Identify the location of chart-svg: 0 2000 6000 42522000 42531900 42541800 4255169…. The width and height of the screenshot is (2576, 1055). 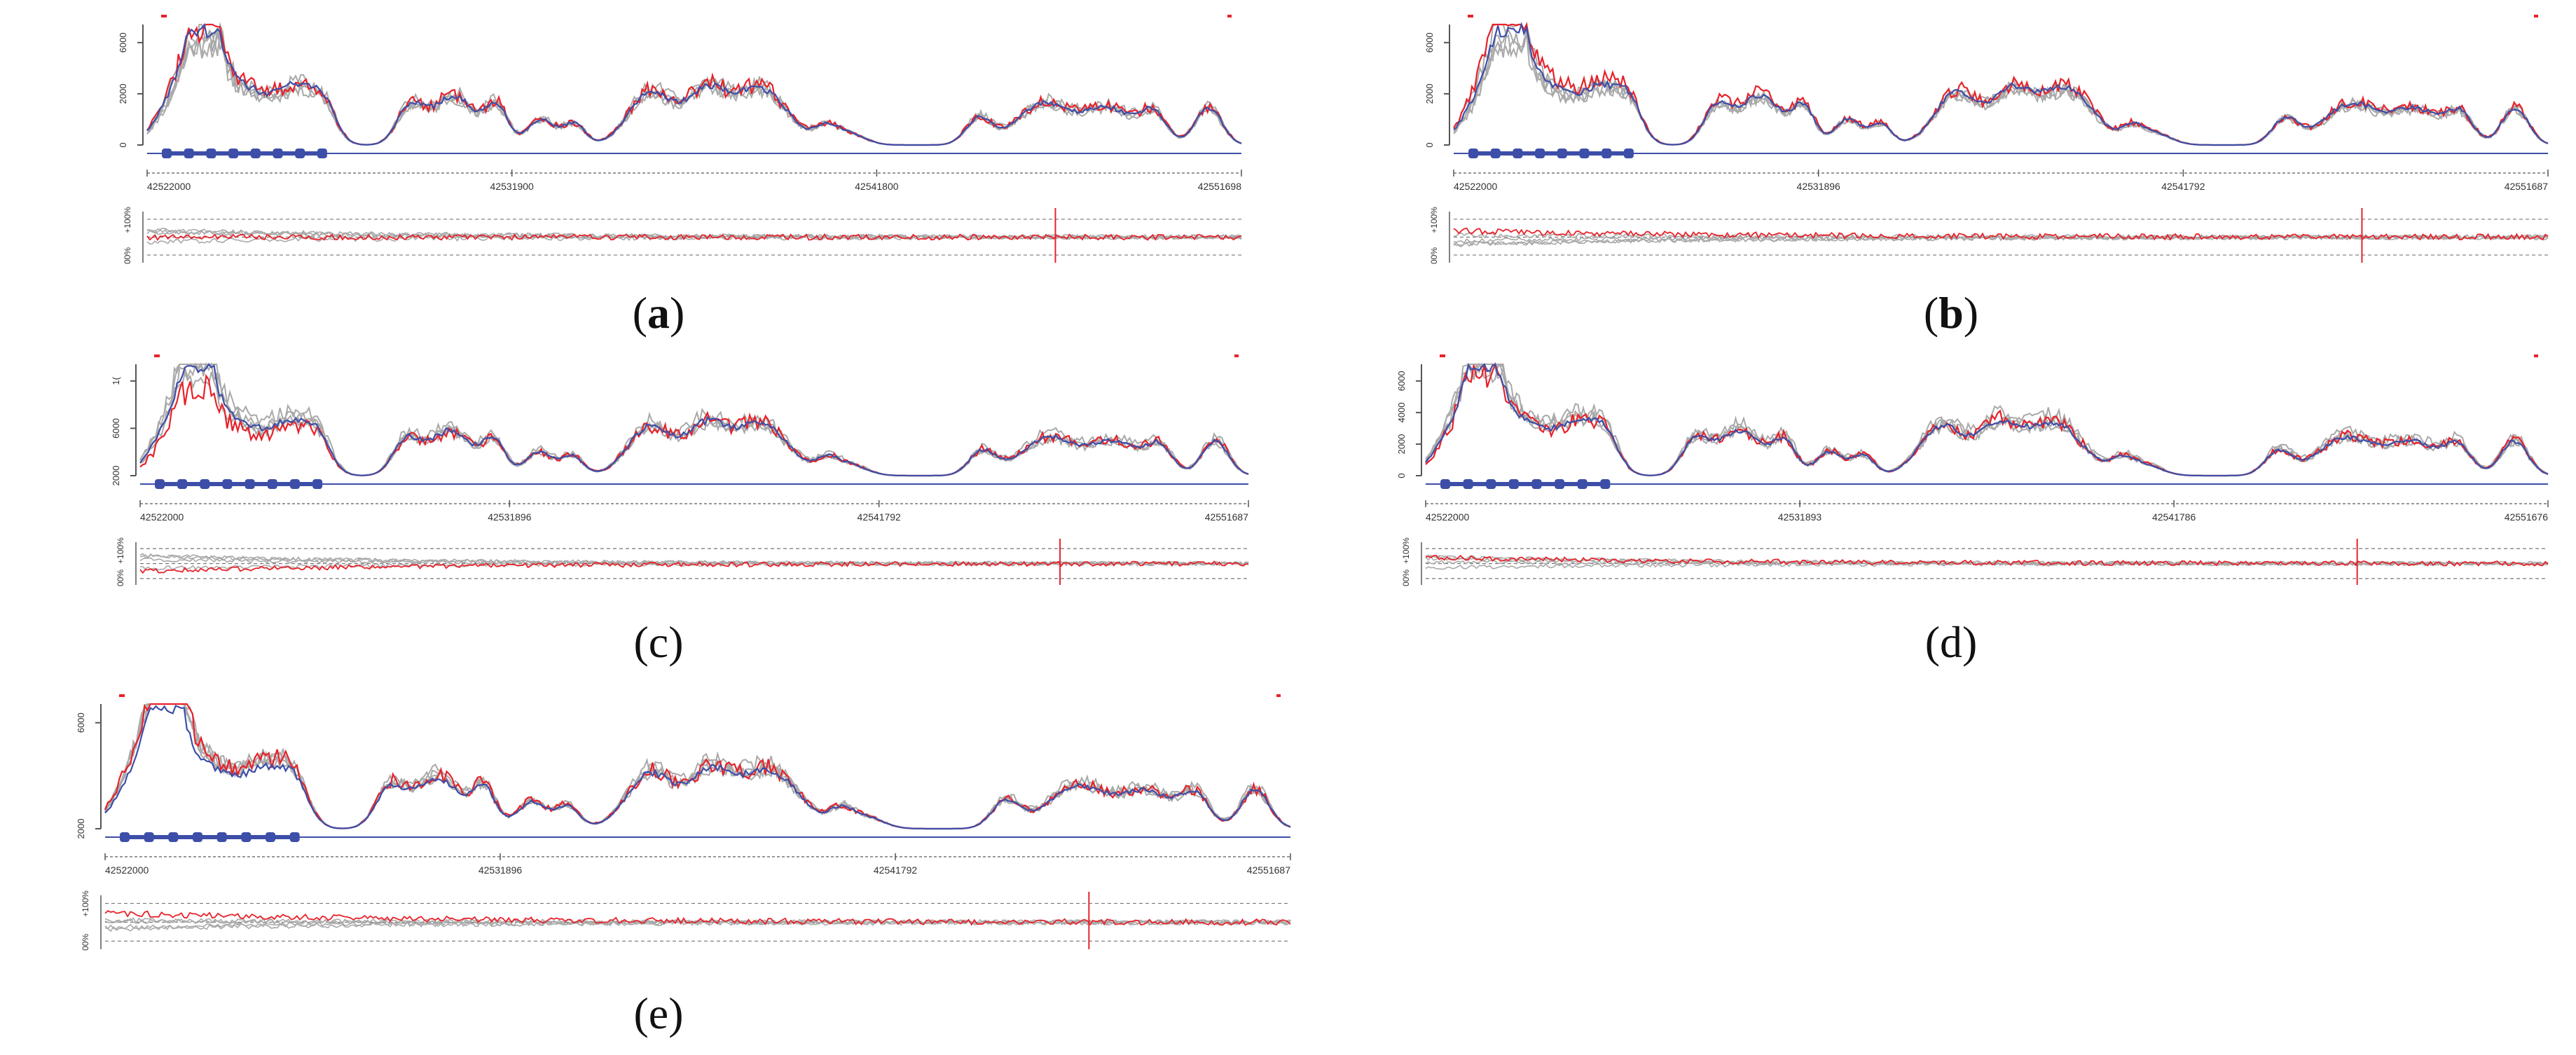
(680, 140).